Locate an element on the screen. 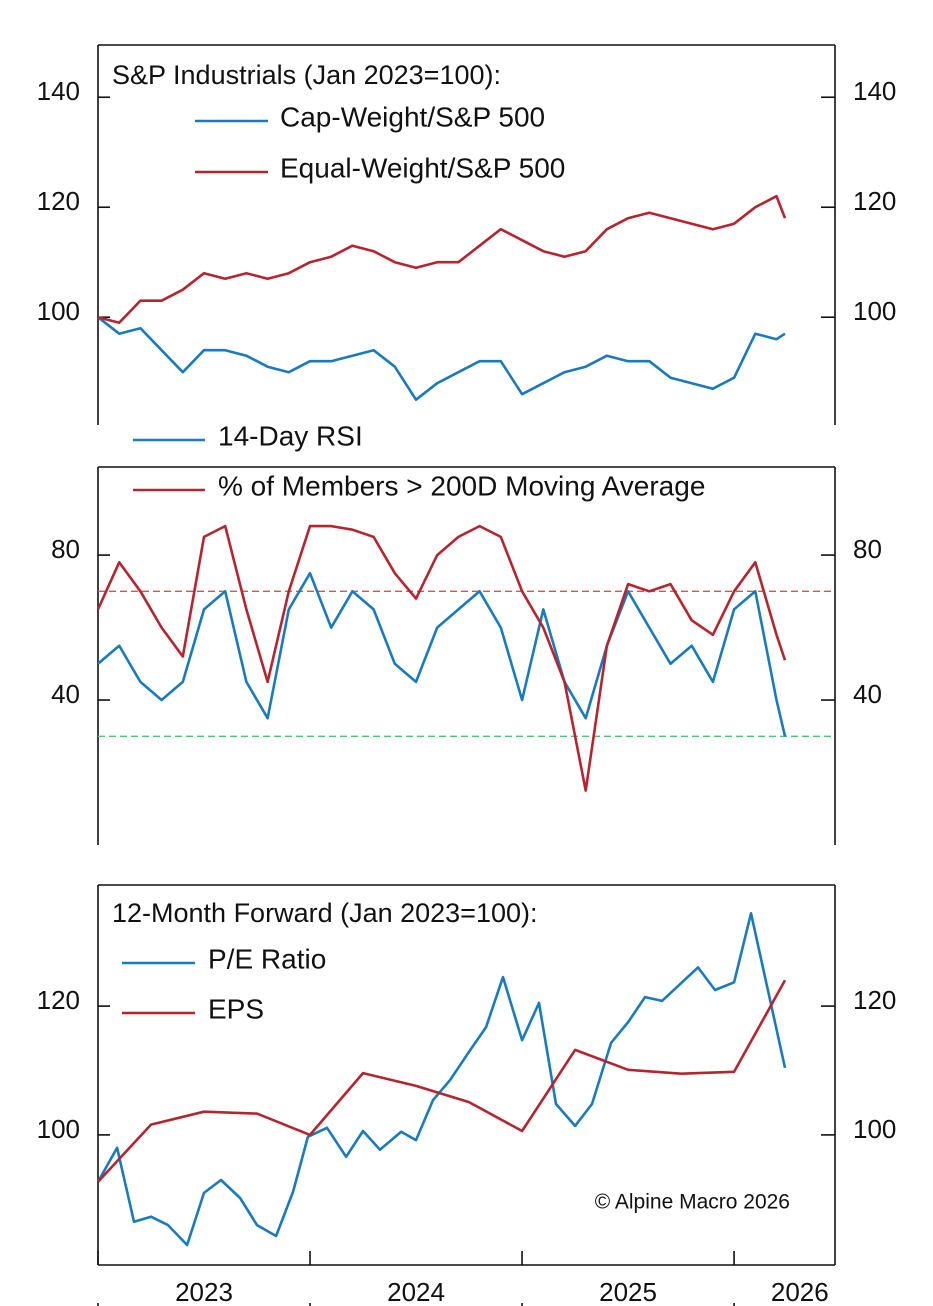  x-tick-label: 2024 is located at coordinates (416, 1291).